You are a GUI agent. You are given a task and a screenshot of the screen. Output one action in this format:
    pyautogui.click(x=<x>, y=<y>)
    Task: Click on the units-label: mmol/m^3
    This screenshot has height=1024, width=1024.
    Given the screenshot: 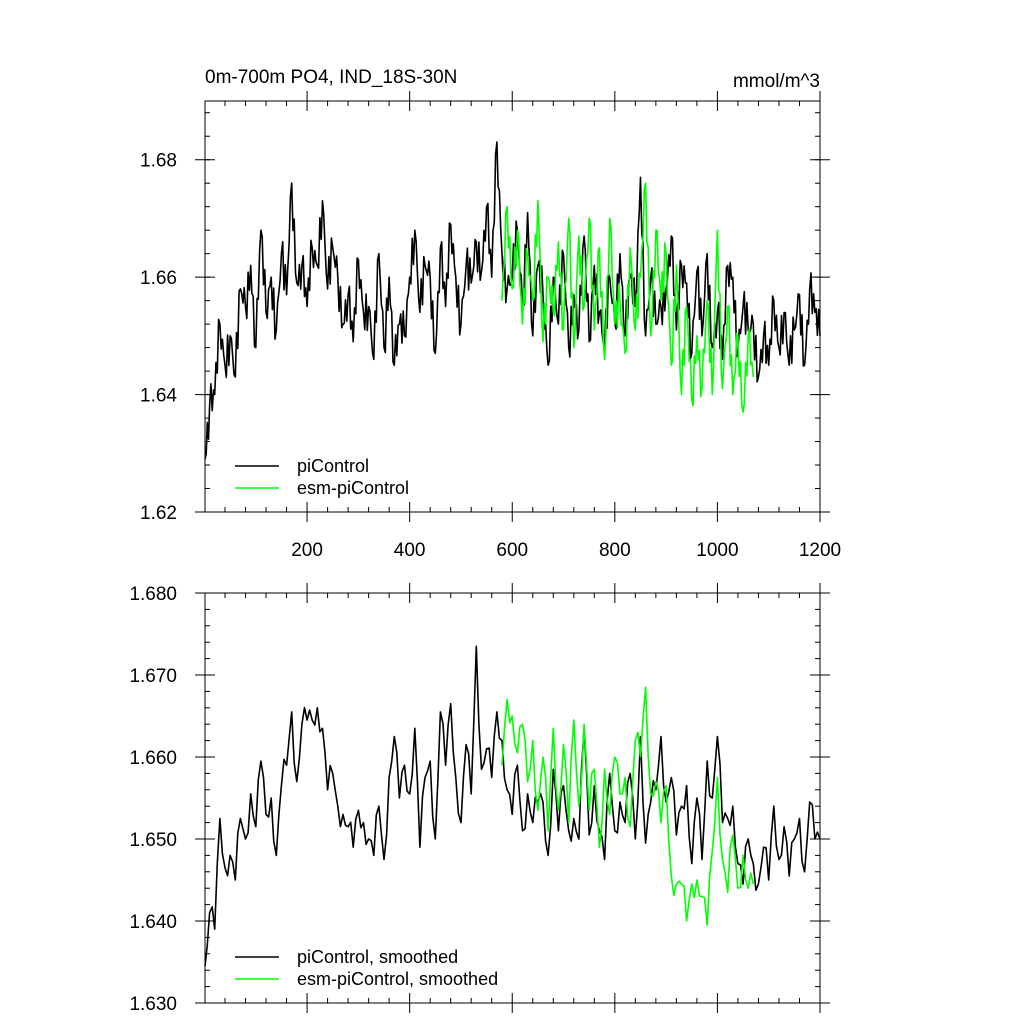 What is the action you would take?
    pyautogui.click(x=776, y=81)
    